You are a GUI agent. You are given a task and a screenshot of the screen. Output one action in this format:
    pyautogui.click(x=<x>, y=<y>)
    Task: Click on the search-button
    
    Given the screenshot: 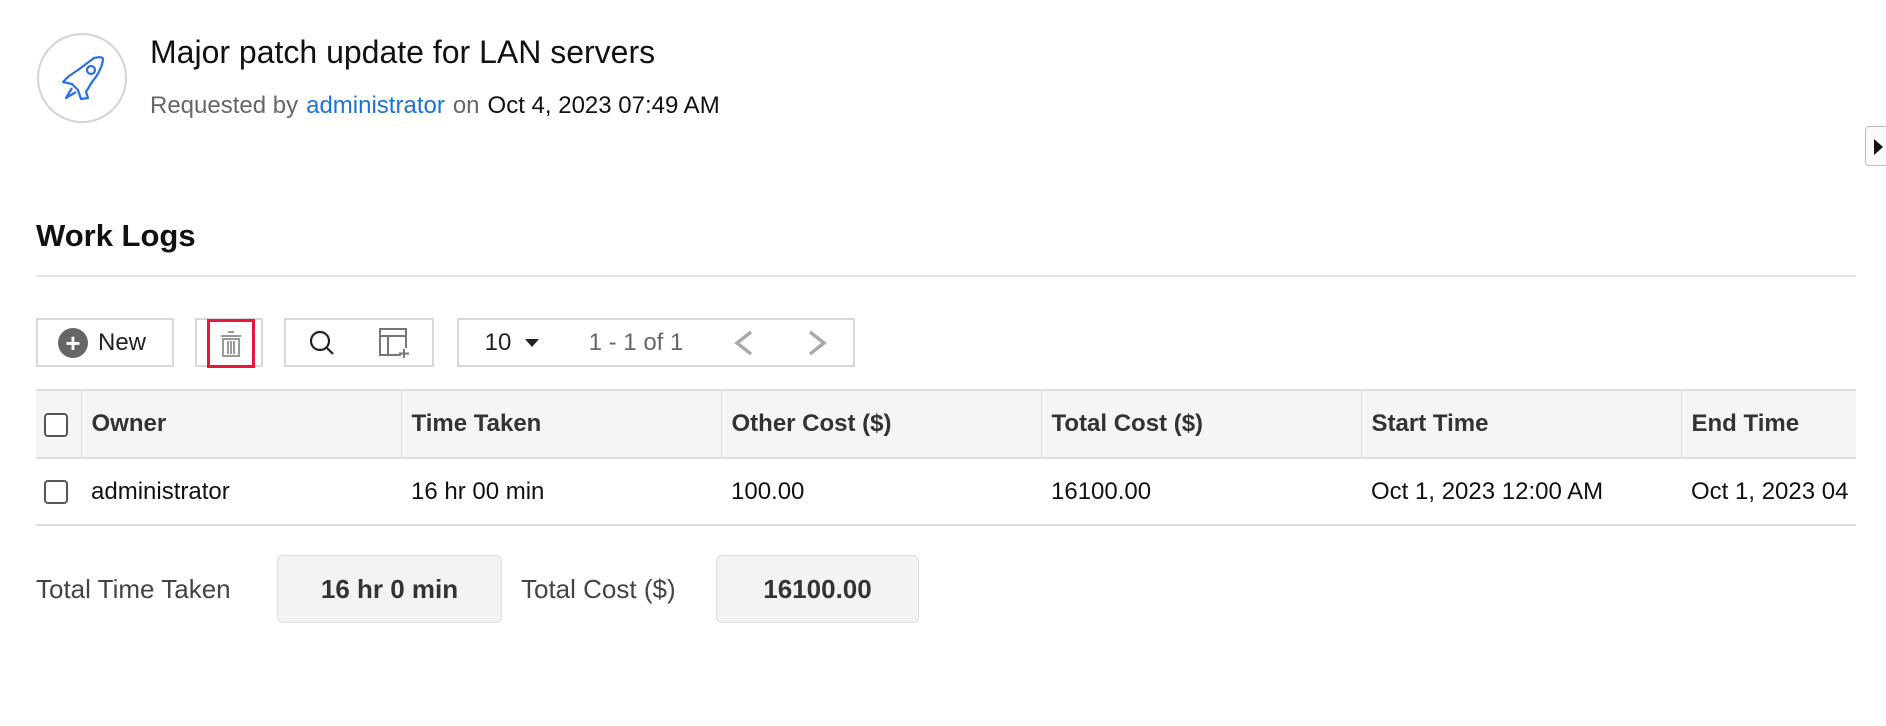 What is the action you would take?
    pyautogui.click(x=322, y=342)
    